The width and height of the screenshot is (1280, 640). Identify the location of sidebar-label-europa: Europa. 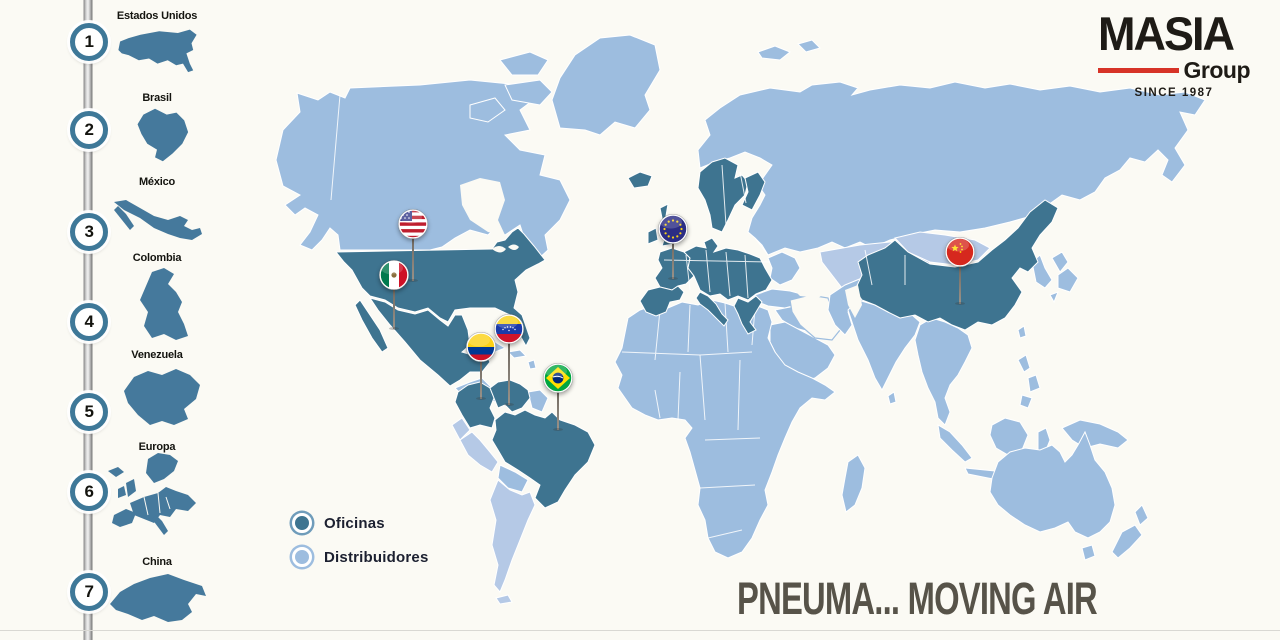
(157, 447).